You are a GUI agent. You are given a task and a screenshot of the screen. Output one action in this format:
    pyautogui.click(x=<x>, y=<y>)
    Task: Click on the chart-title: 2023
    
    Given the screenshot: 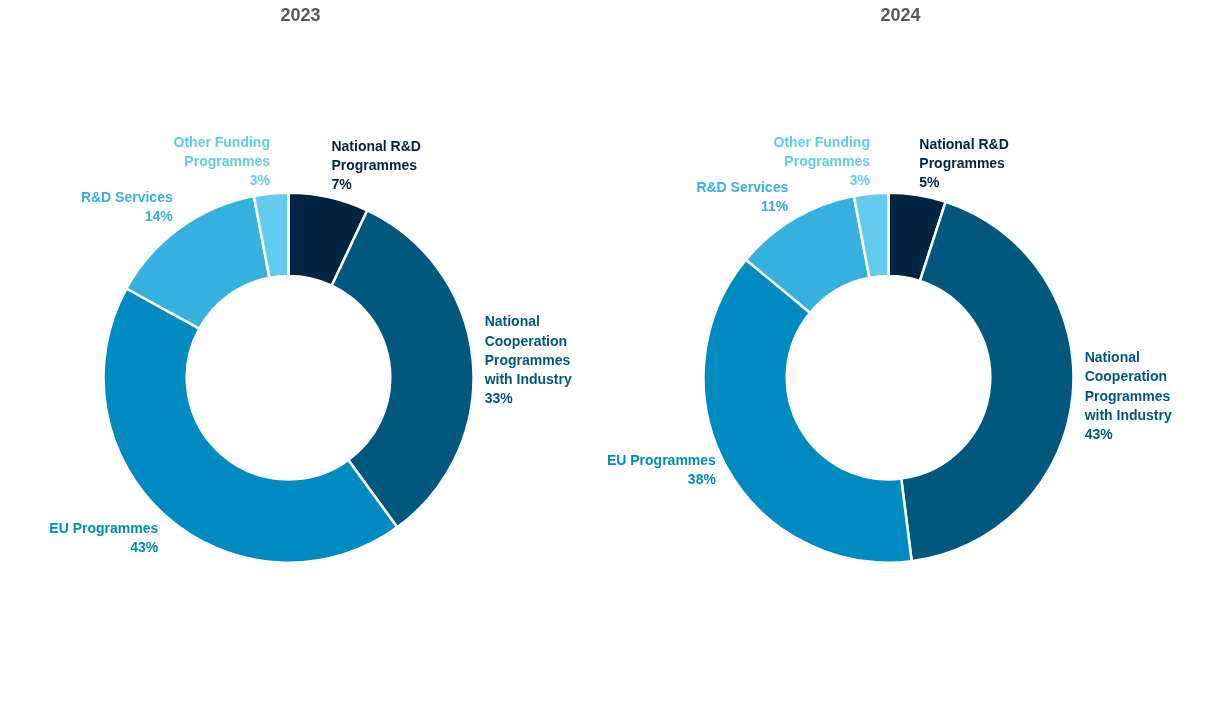 What is the action you would take?
    pyautogui.click(x=300, y=14)
    